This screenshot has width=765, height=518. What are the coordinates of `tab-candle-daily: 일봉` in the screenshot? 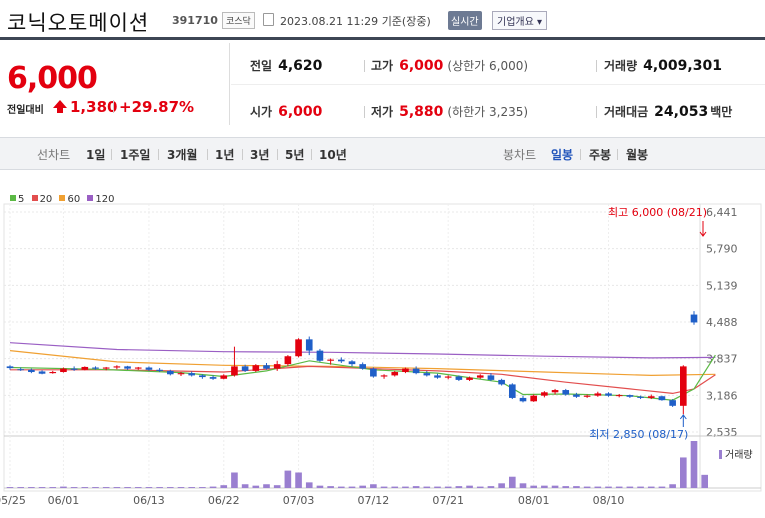 It's located at (562, 155).